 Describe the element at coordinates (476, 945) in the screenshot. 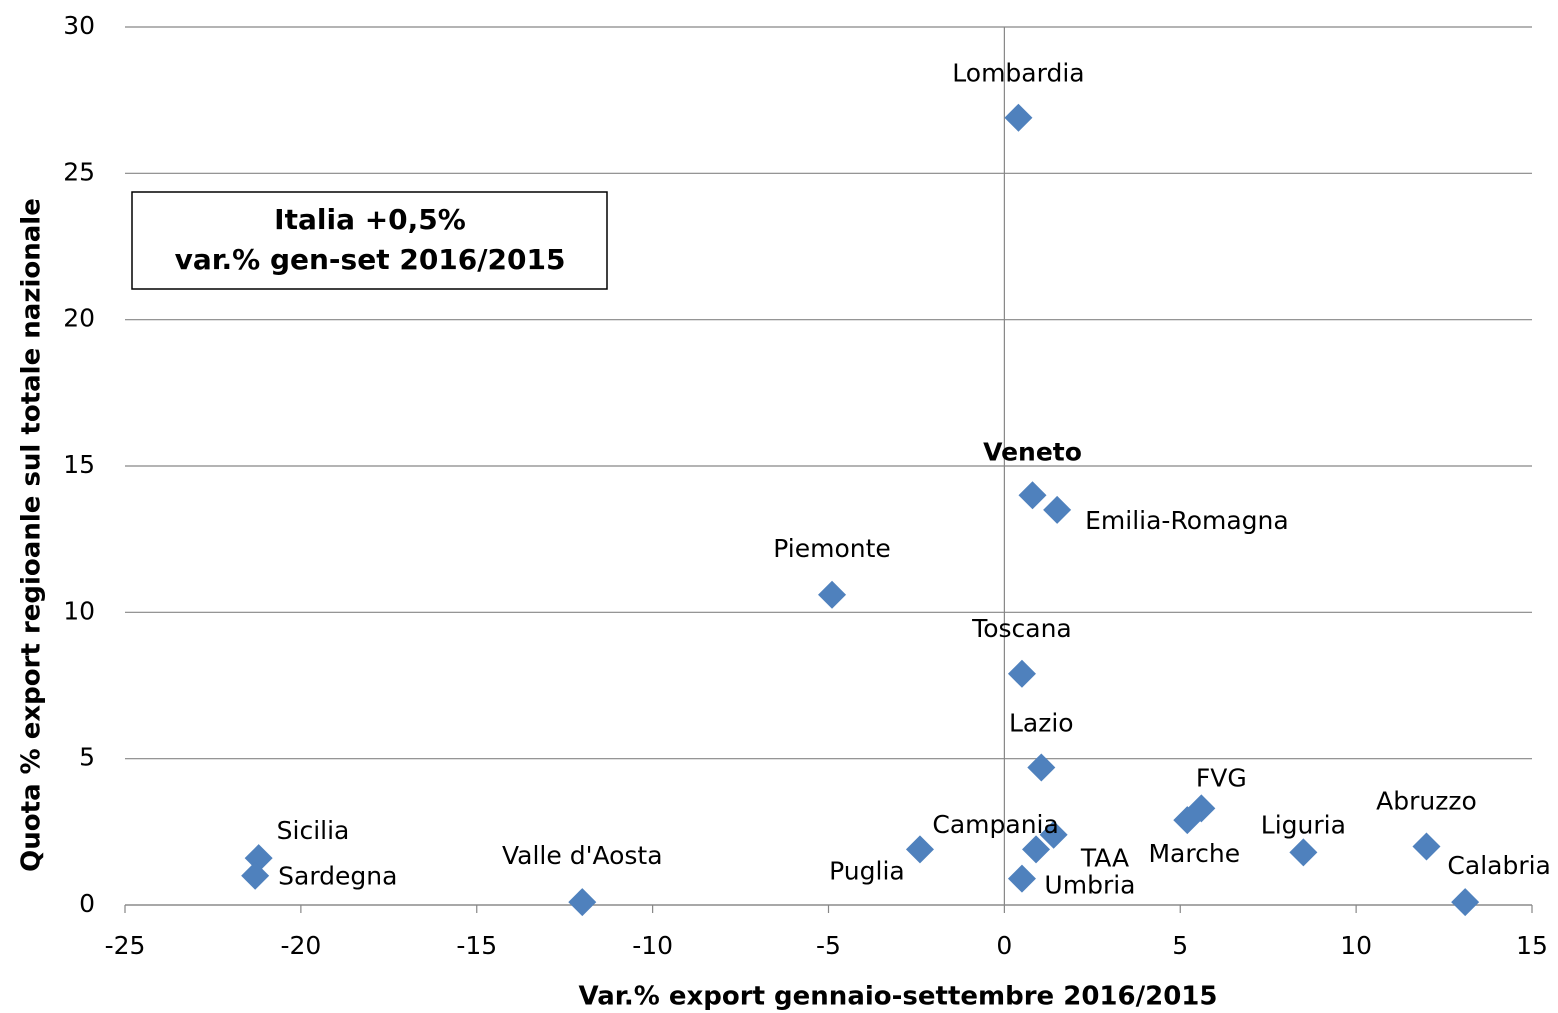

I see `x-tick-label: -15` at that location.